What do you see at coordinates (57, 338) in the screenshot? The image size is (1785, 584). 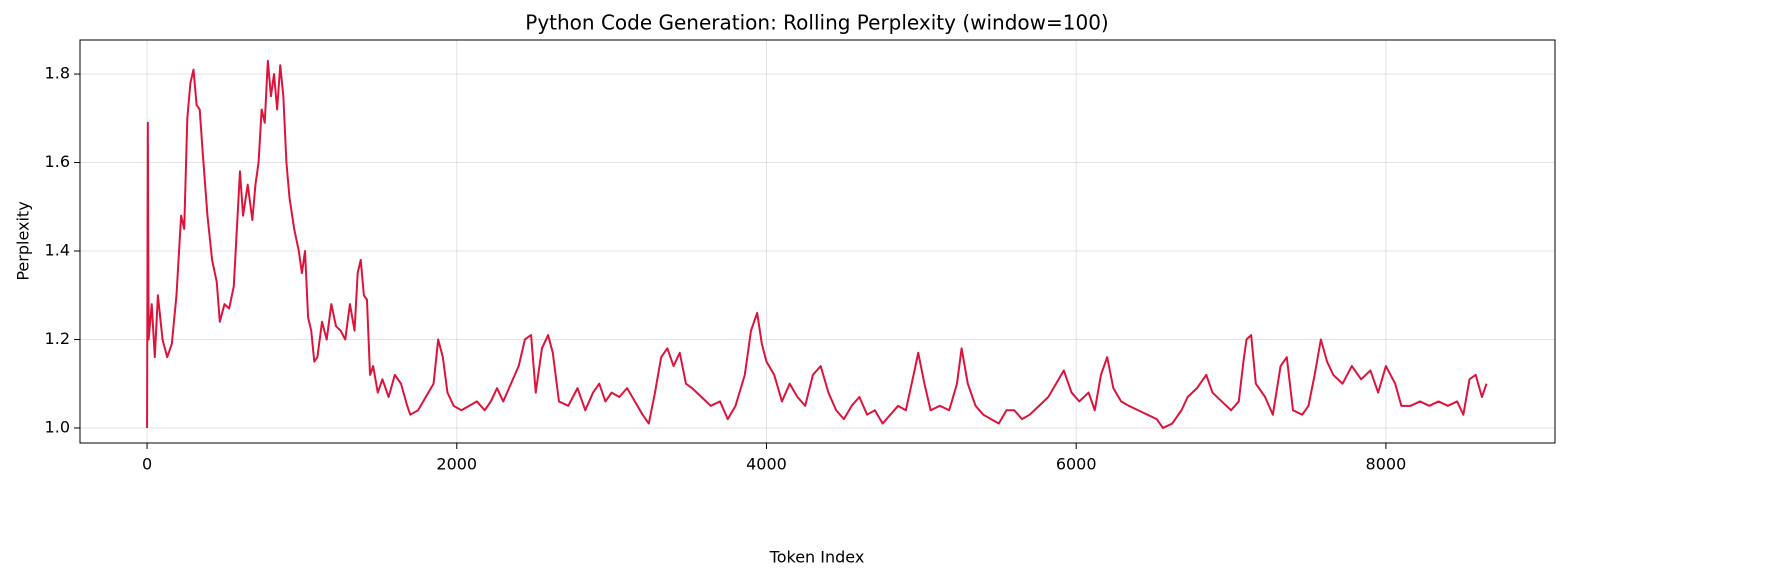 I see `y-tick-label: 1.2` at bounding box center [57, 338].